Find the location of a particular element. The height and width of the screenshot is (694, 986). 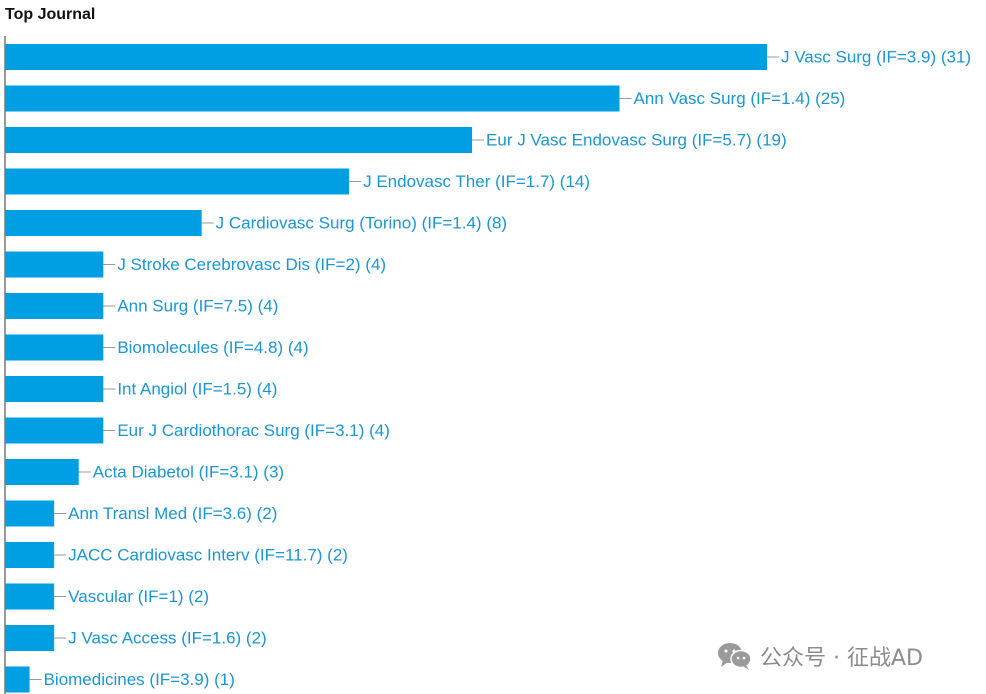

bar-label: J Vasc Access (IF=1.6) (2) is located at coordinates (167, 638).